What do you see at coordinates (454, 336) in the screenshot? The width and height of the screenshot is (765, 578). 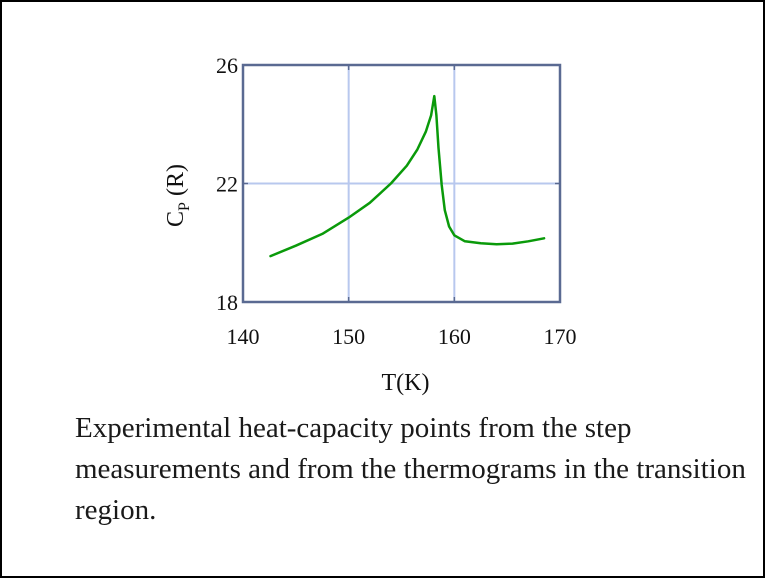 I see `x-tick-label: 160` at bounding box center [454, 336].